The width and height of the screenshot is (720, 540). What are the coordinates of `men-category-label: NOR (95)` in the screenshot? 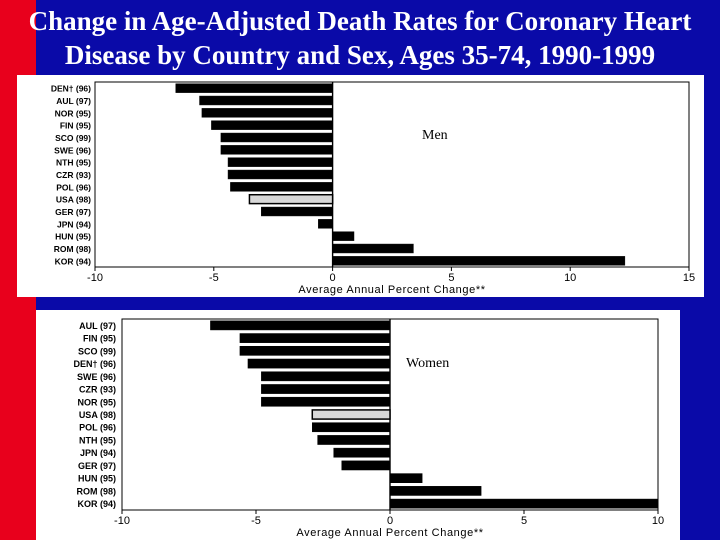 It's located at (73, 113).